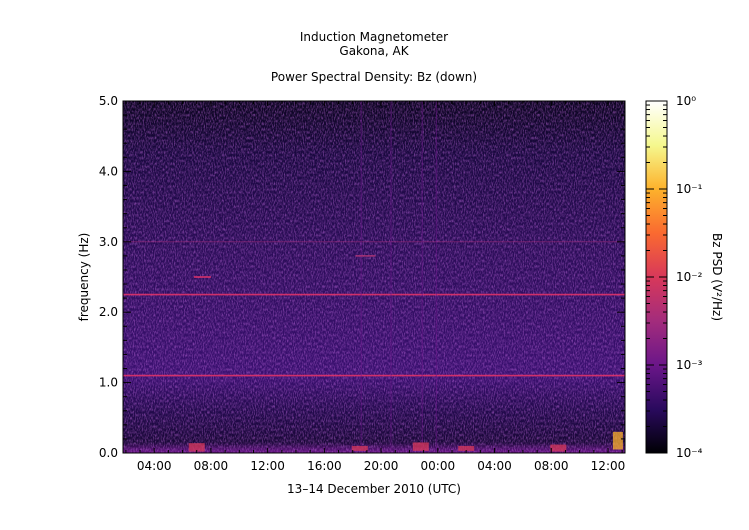 The width and height of the screenshot is (749, 530). Describe the element at coordinates (108, 171) in the screenshot. I see `y-tick-label: 4.0` at that location.